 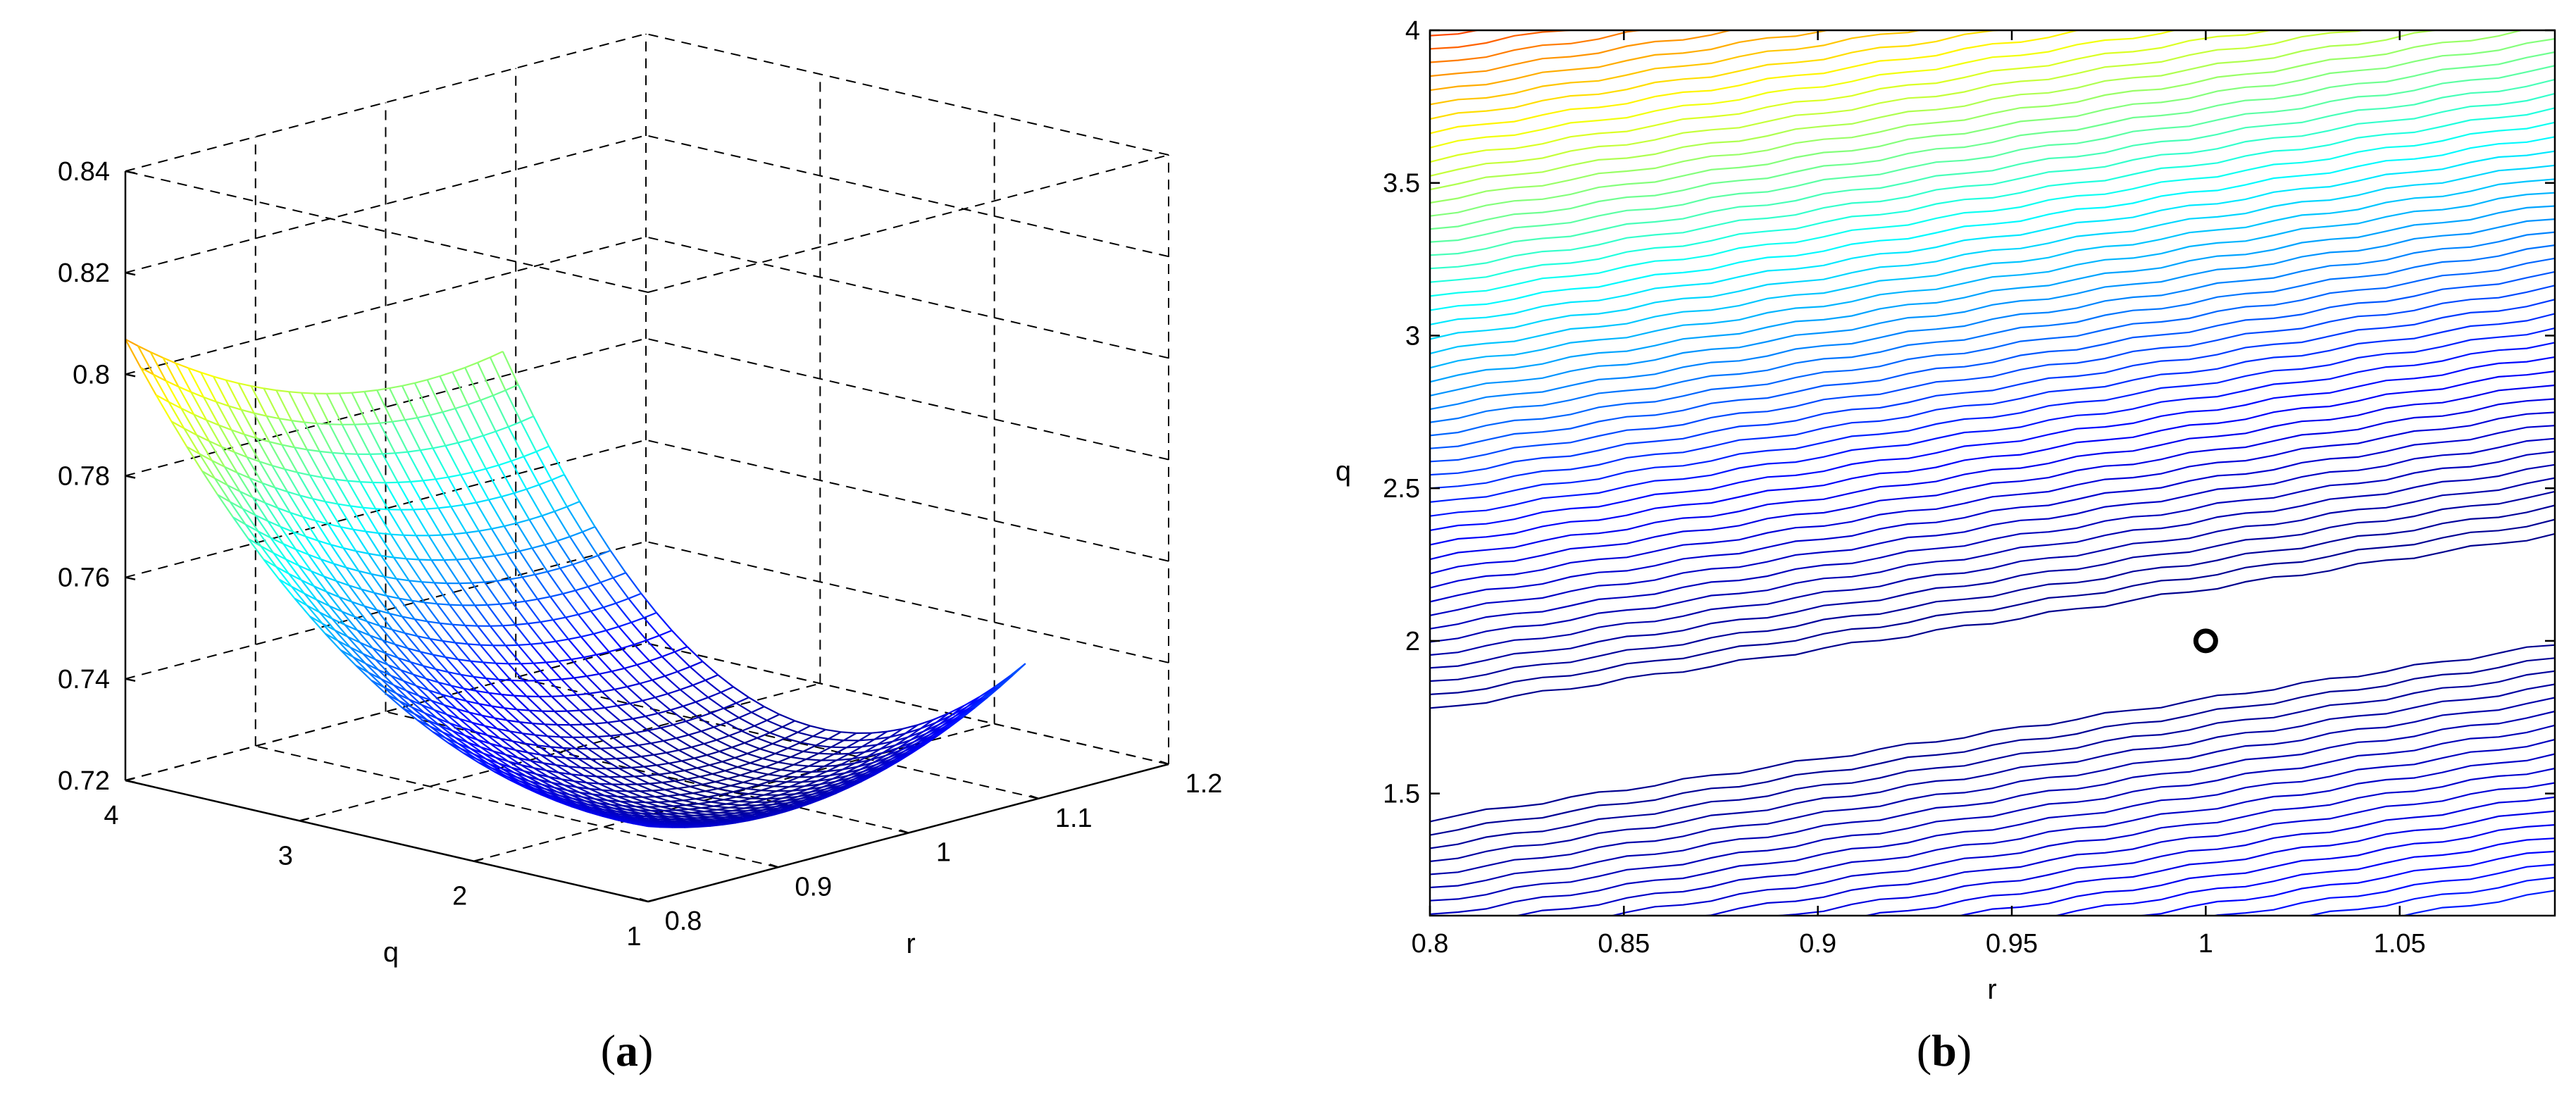 What do you see at coordinates (1401, 489) in the screenshot?
I see `y-tick-label: 2.5` at bounding box center [1401, 489].